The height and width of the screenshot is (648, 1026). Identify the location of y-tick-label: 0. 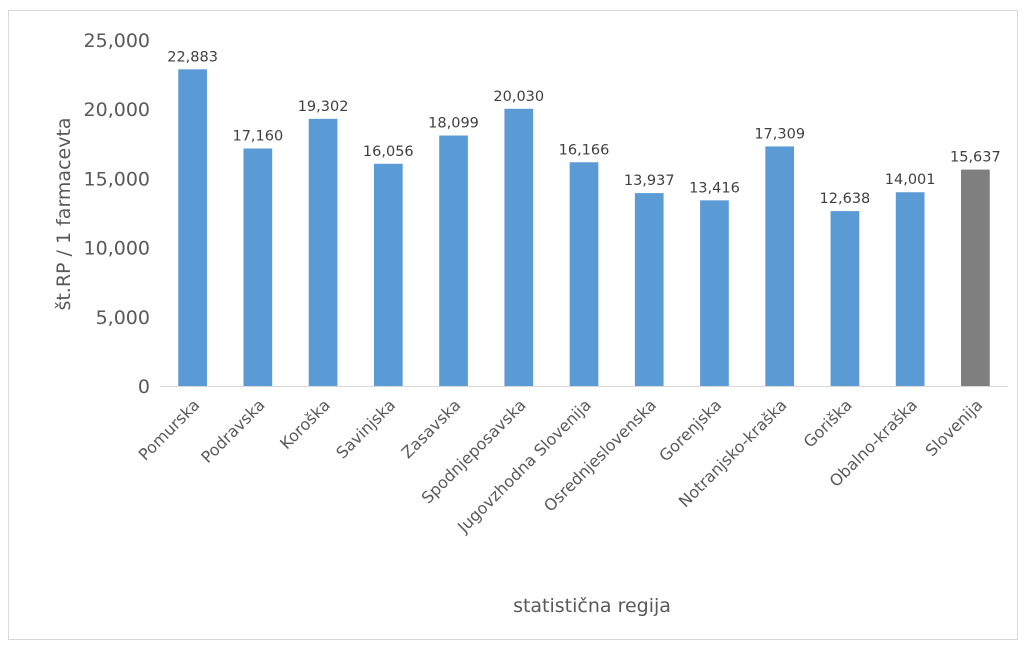
(144, 387).